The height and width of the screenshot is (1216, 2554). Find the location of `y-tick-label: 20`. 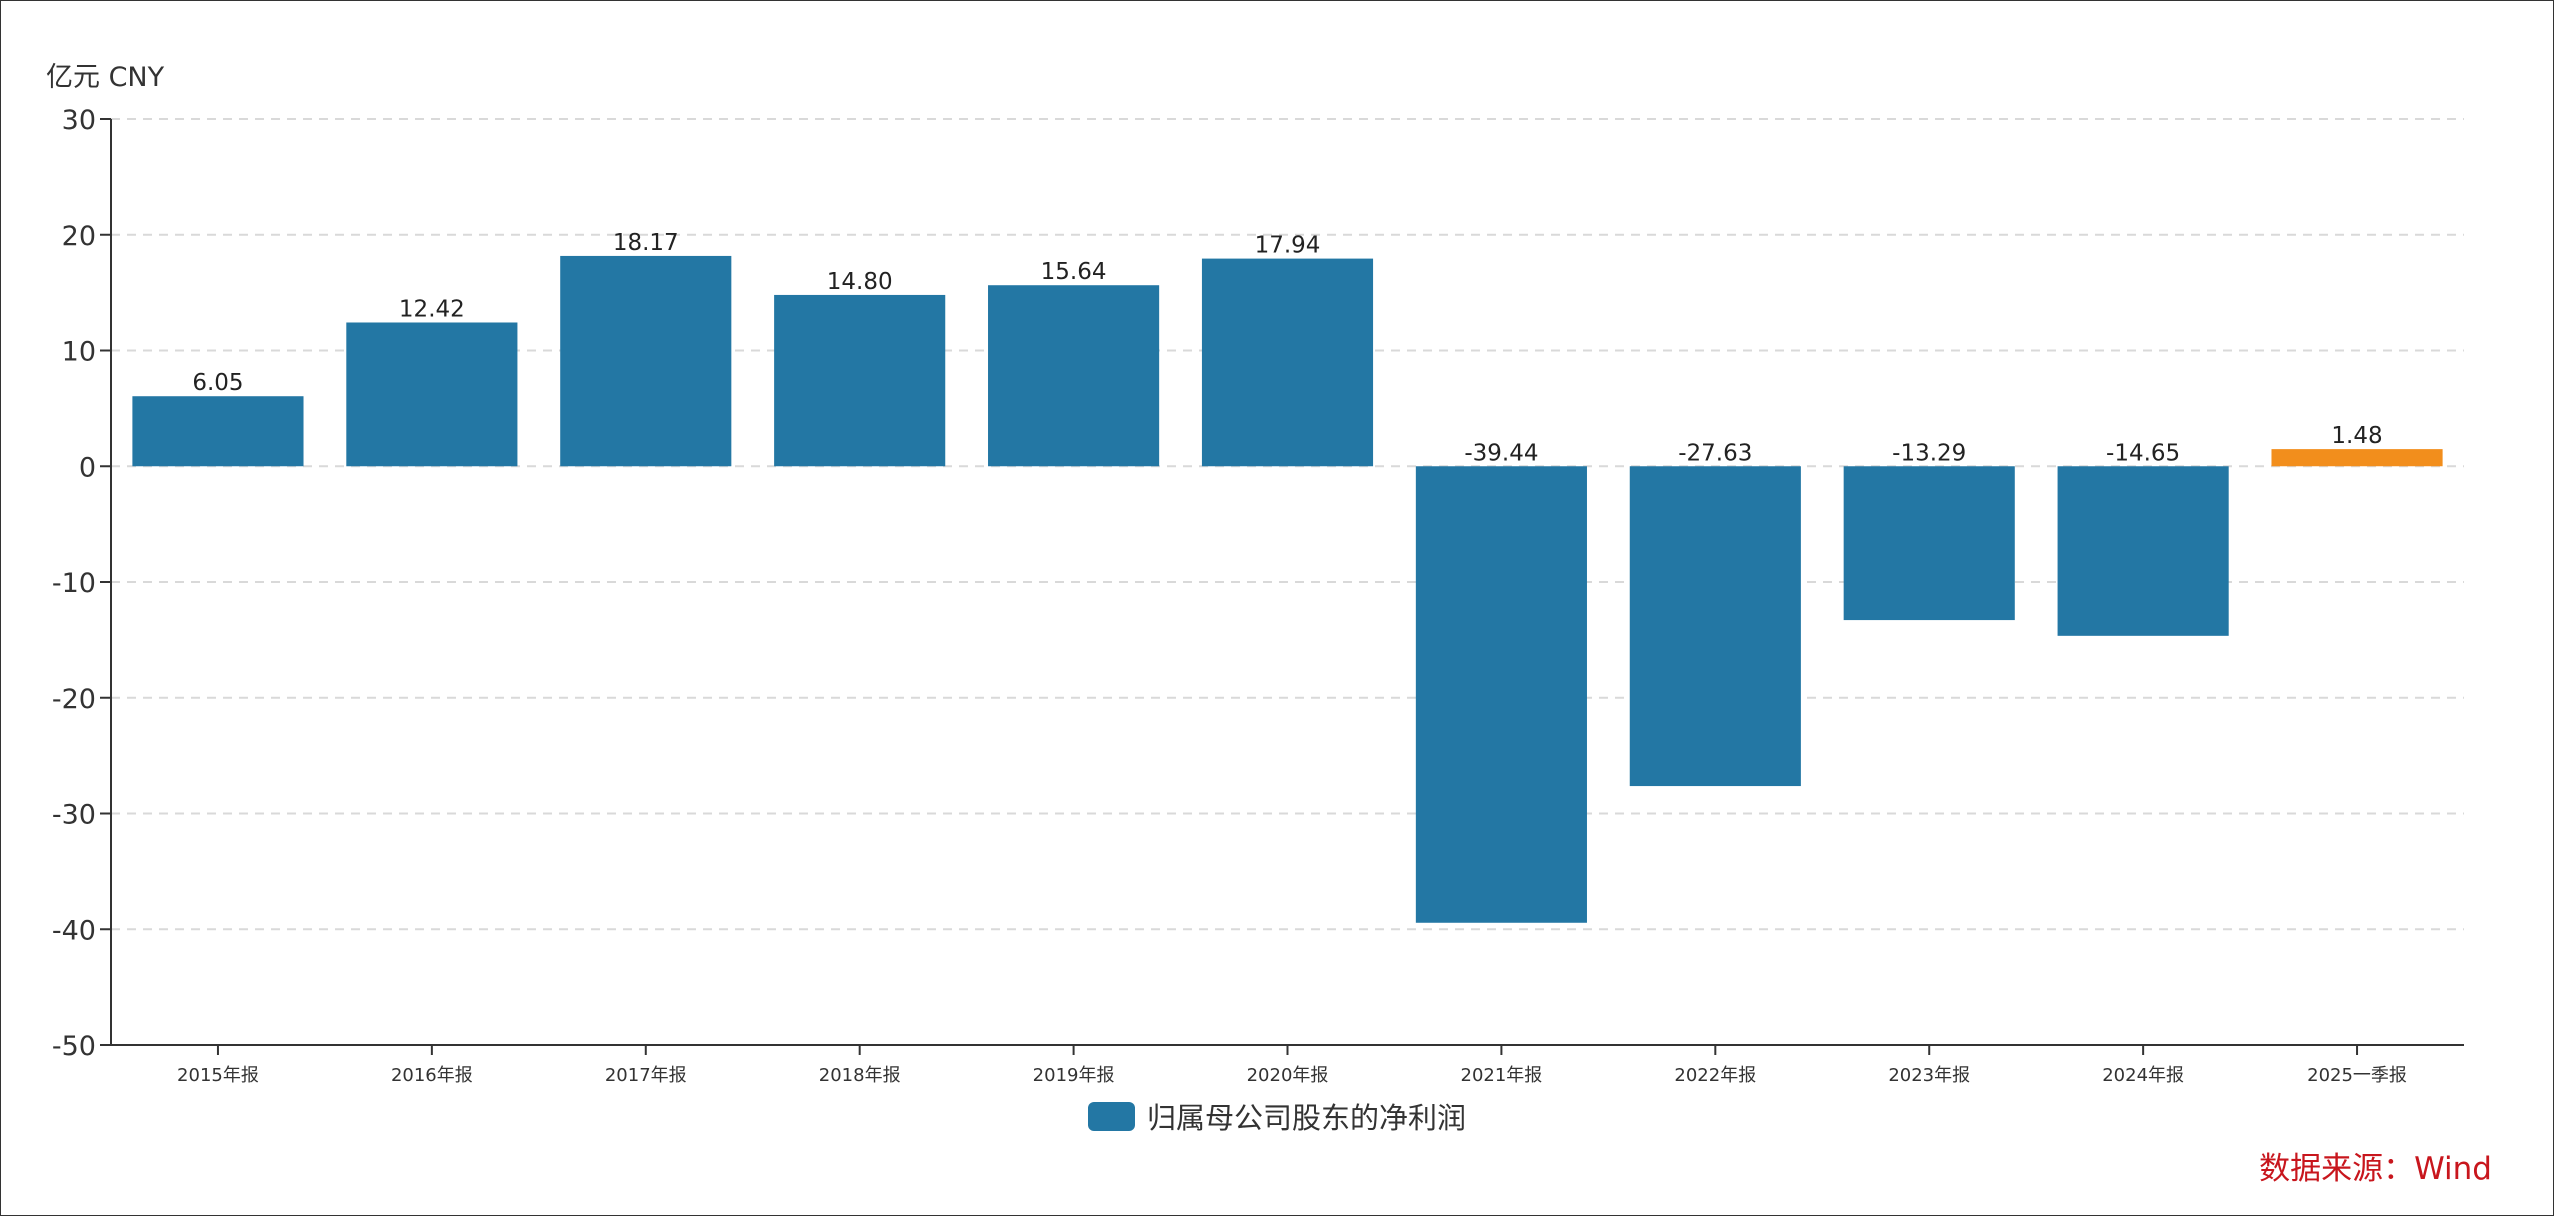

y-tick-label: 20 is located at coordinates (79, 236).